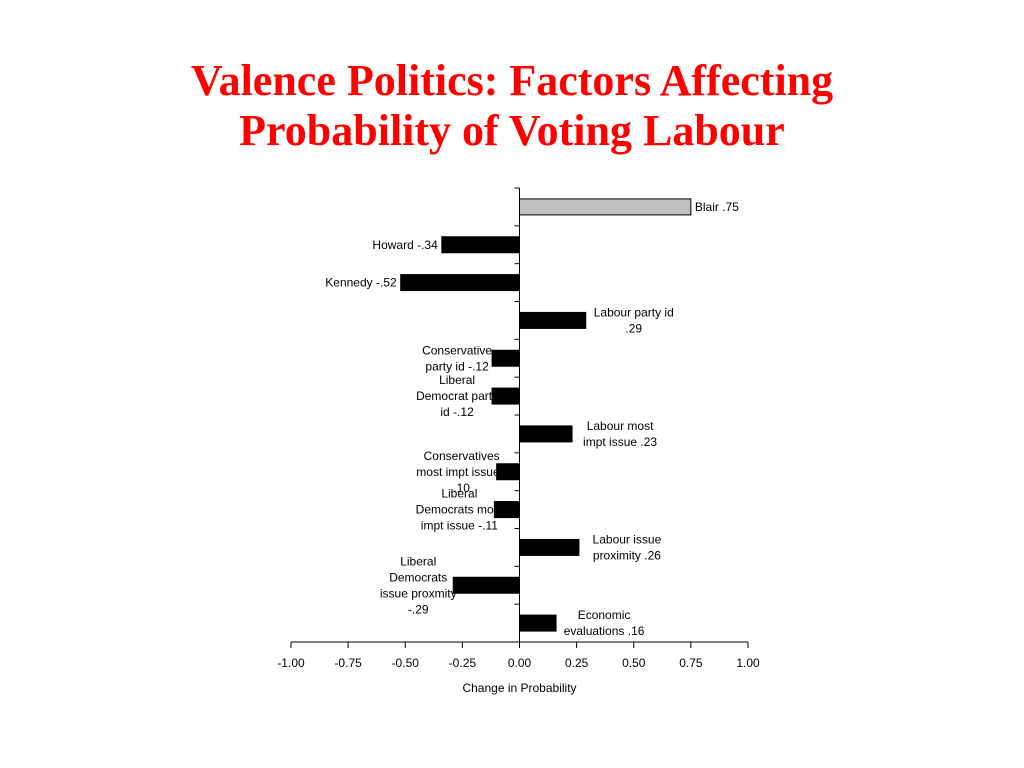  I want to click on bar-label-line: Labour most, so click(620, 426).